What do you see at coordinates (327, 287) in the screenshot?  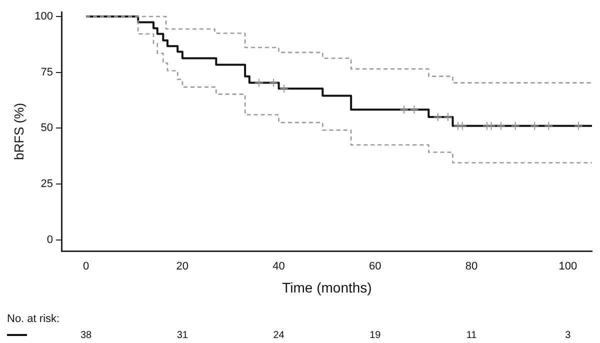 I see `x-axis-title: Time (months)` at bounding box center [327, 287].